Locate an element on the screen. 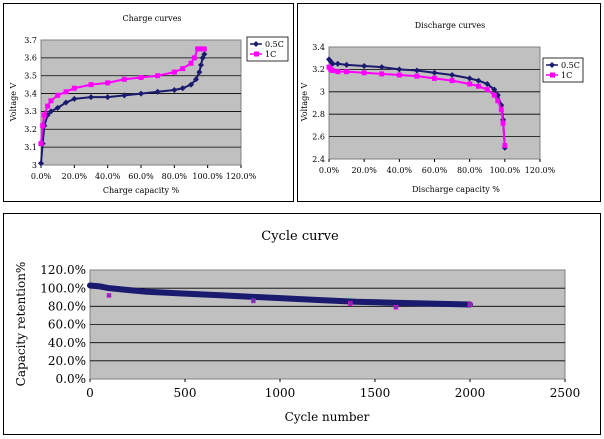  y-tick-label: 3.4 is located at coordinates (30, 93).